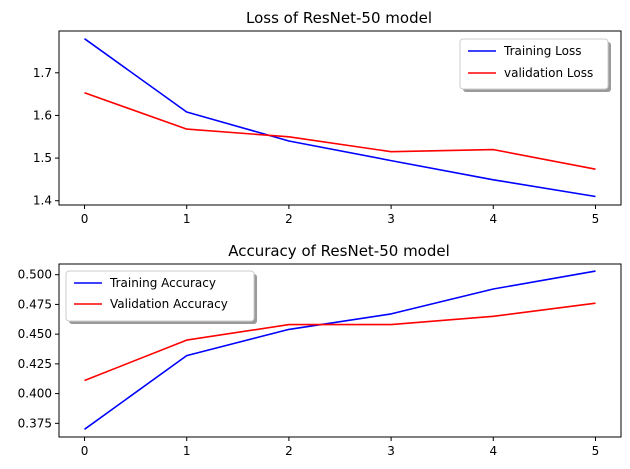 The image size is (630, 469). Describe the element at coordinates (35, 423) in the screenshot. I see `accuracy-ytick-label: 0.375` at that location.